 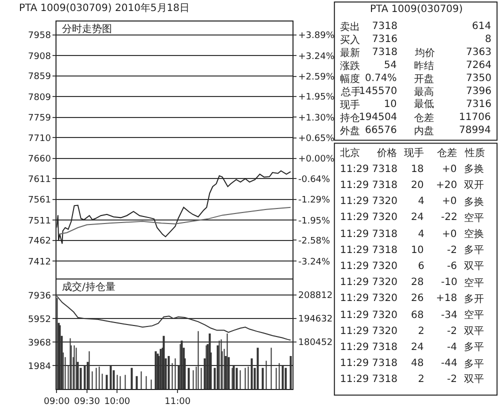 I want to click on y2-tick-label: -0.64%, so click(x=314, y=179).